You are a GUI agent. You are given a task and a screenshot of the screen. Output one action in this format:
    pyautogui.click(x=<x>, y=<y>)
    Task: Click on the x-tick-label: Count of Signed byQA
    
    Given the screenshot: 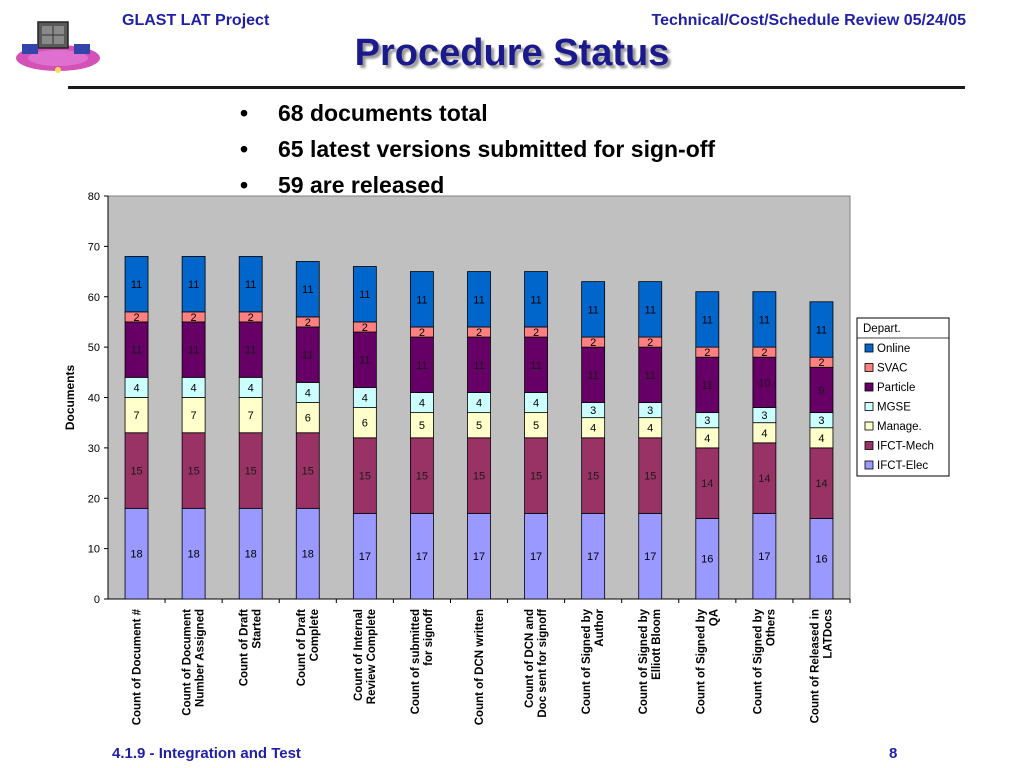 What is the action you would take?
    pyautogui.click(x=707, y=661)
    